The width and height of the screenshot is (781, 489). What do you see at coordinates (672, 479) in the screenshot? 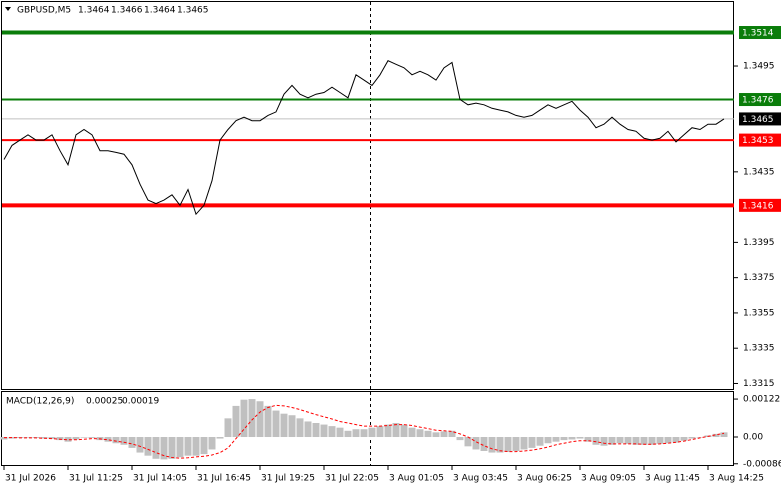
I see `x-tick-label: 3 Aug 11:45` at bounding box center [672, 479].